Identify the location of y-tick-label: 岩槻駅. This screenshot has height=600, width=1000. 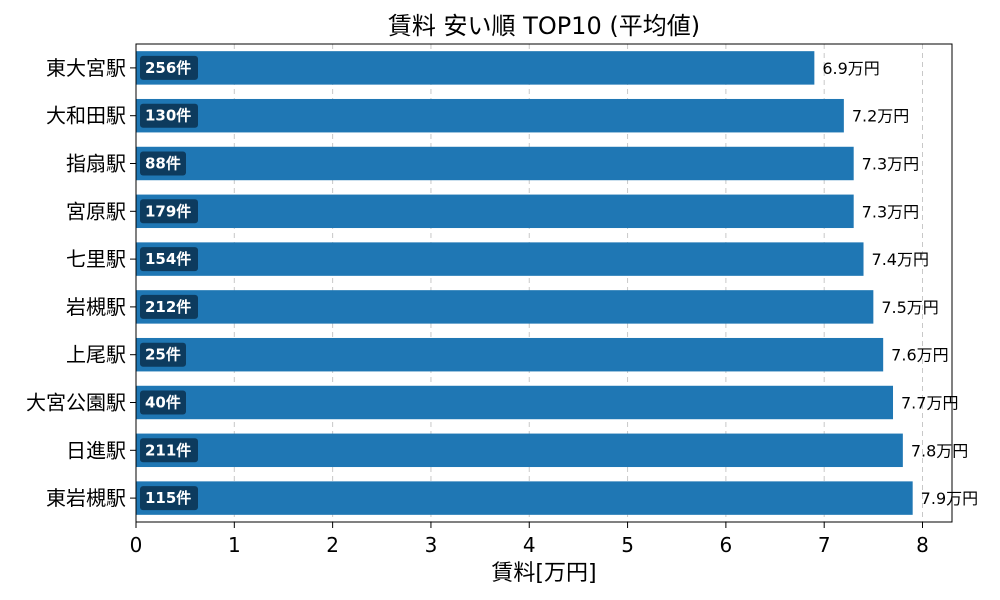
(96, 307).